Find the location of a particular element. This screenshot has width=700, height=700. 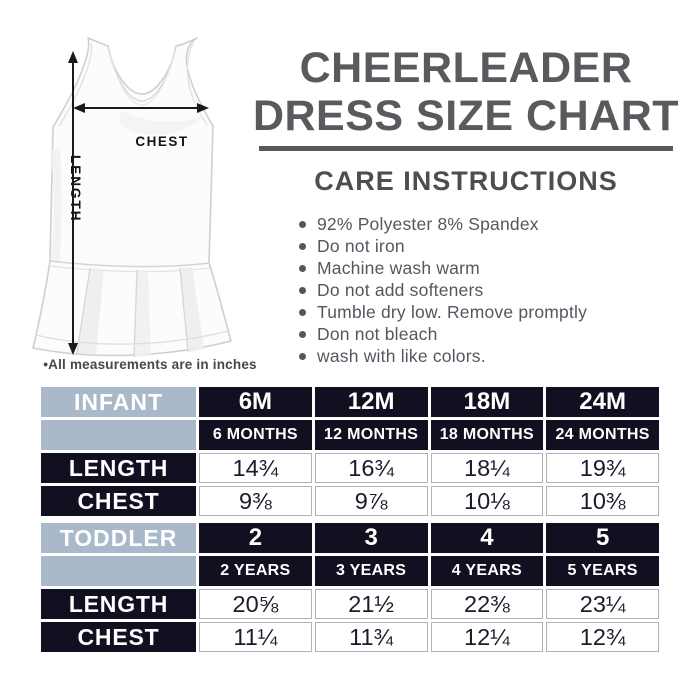

measurement-cell: 9⅞ is located at coordinates (371, 501).